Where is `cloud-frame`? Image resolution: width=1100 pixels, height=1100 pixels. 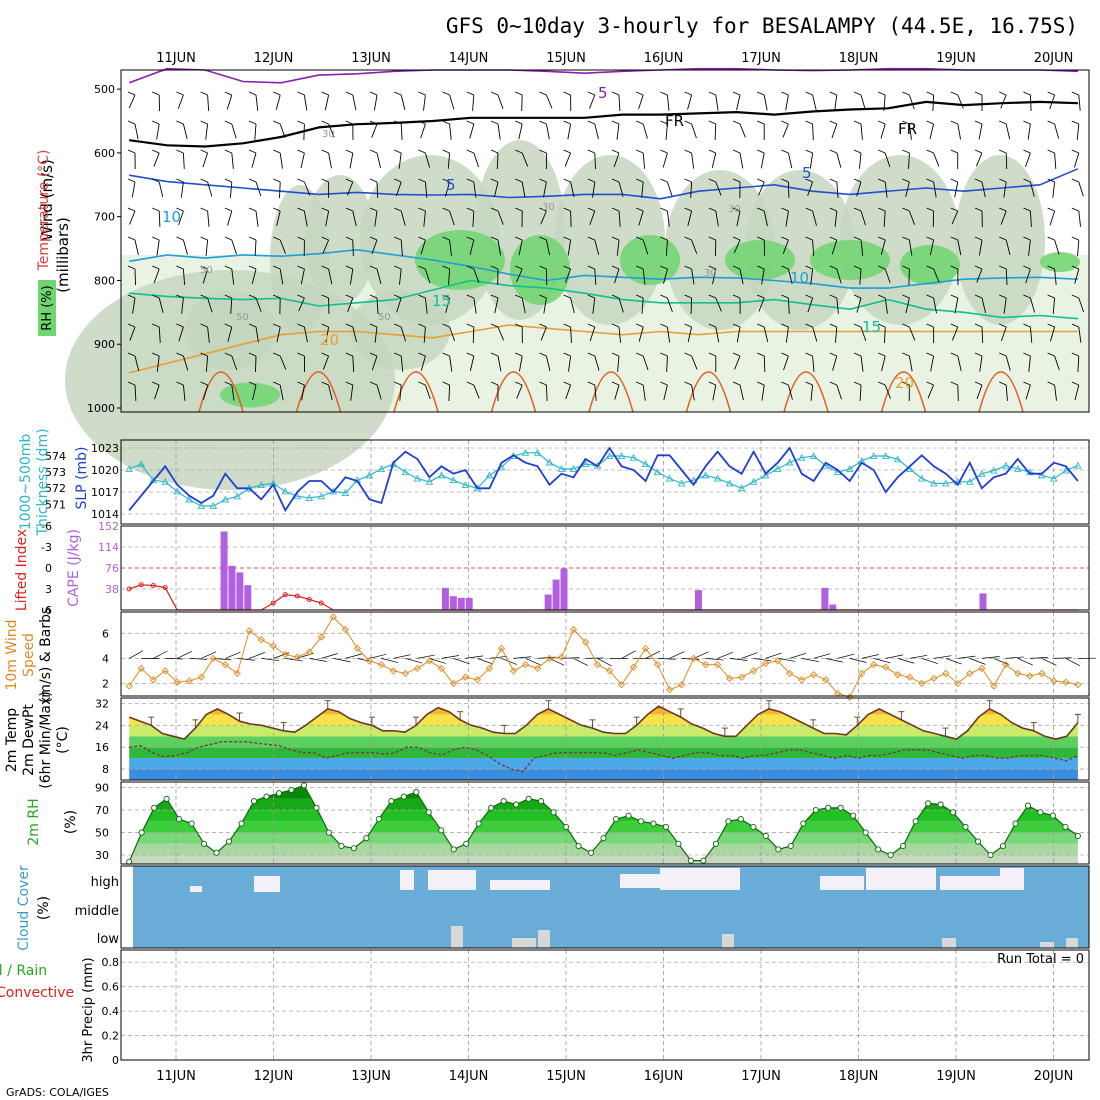 cloud-frame is located at coordinates (605, 907).